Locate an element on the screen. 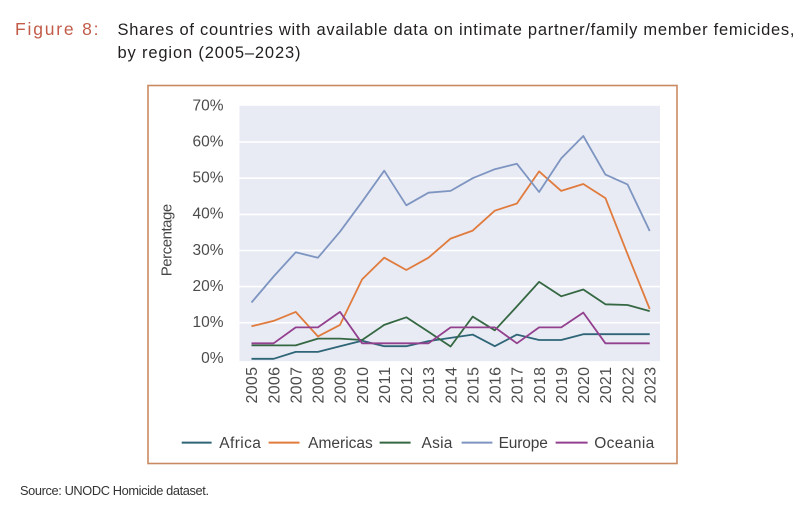  svg-text: Americas is located at coordinates (340, 443).